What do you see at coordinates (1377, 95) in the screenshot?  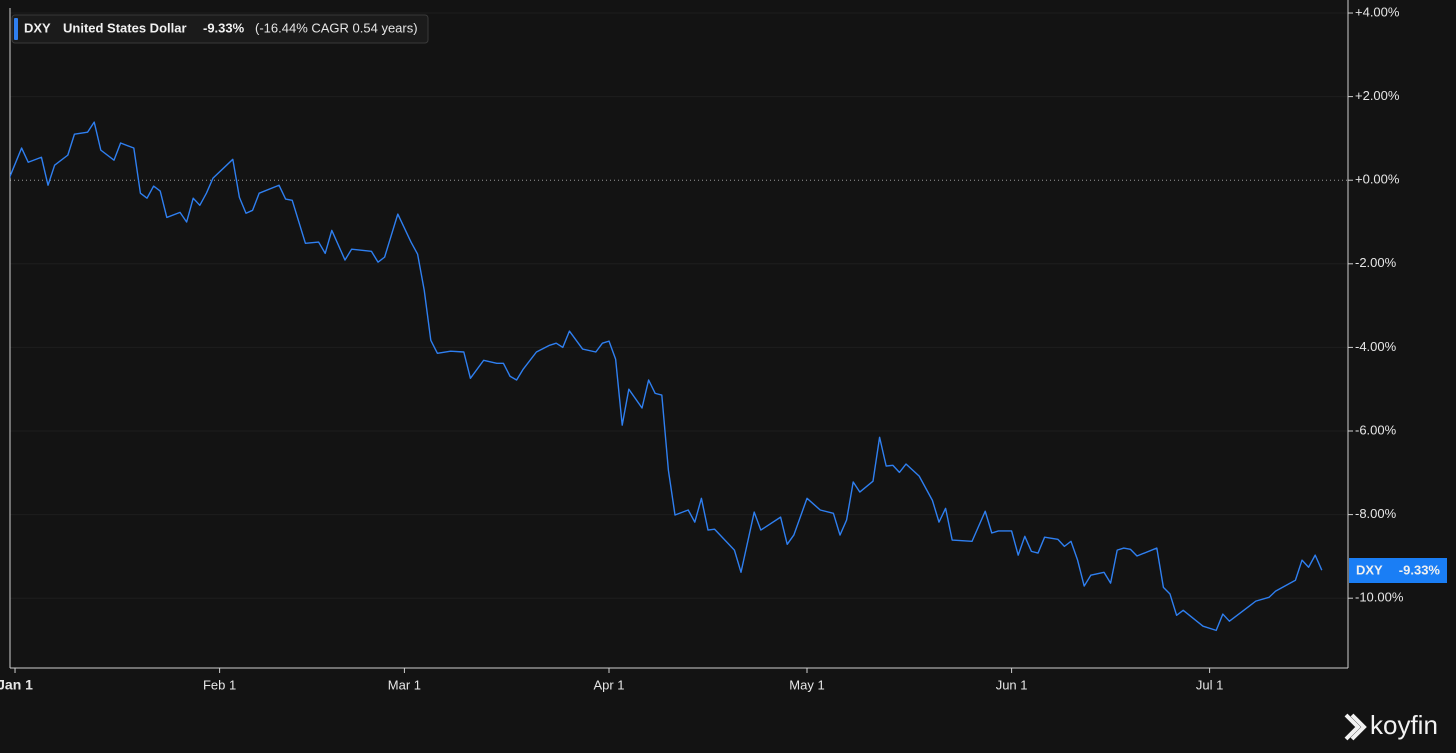 I see `y-tick-label: +2.00%` at bounding box center [1377, 95].